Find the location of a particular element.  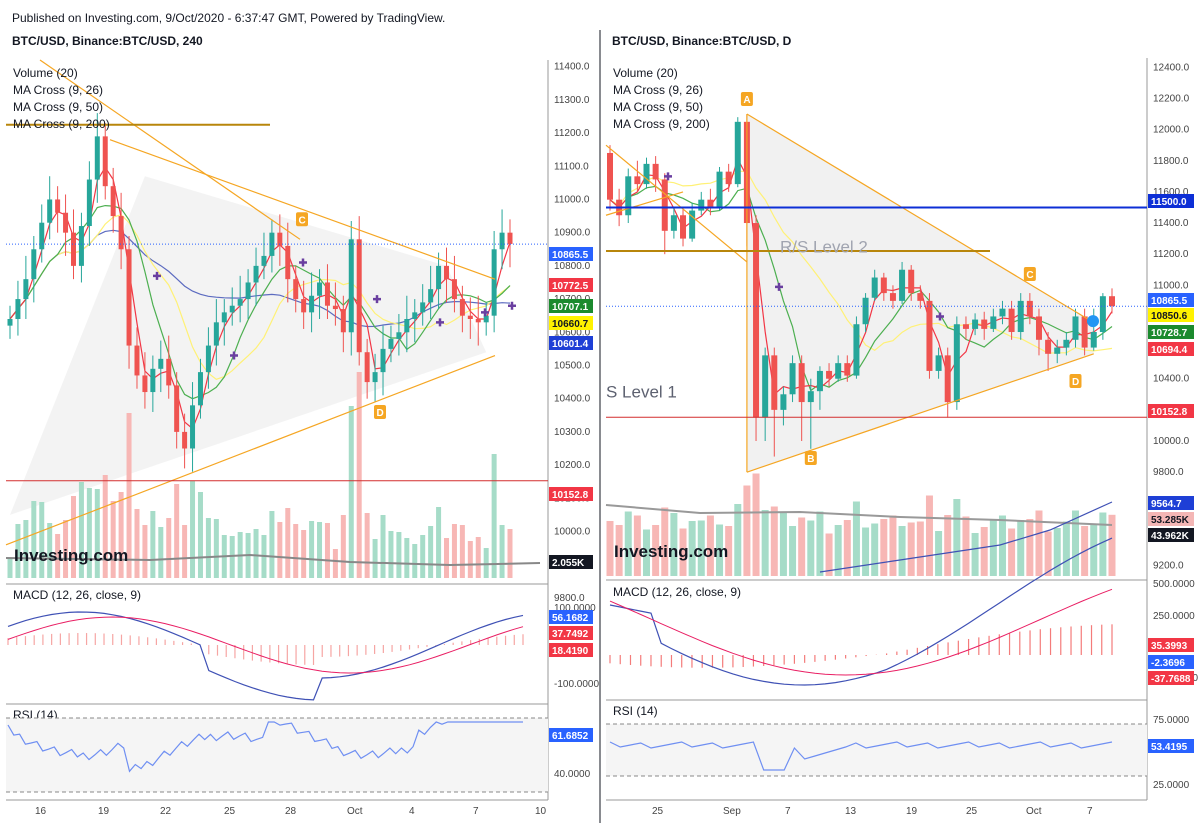

right-x-tick-4: 19 is located at coordinates (912, 811).